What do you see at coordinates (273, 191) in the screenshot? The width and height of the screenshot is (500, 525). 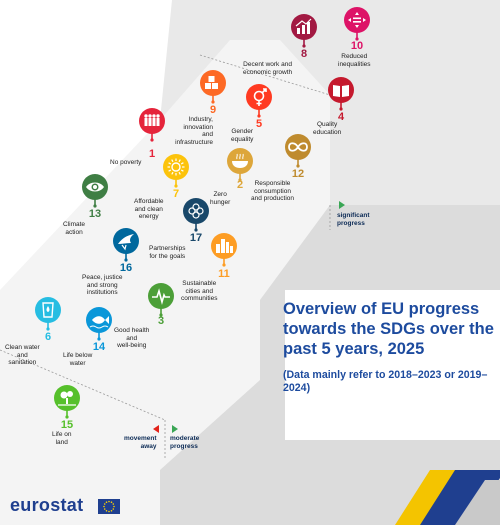 I see `sdg-label-12: Responsible consumption and production` at bounding box center [273, 191].